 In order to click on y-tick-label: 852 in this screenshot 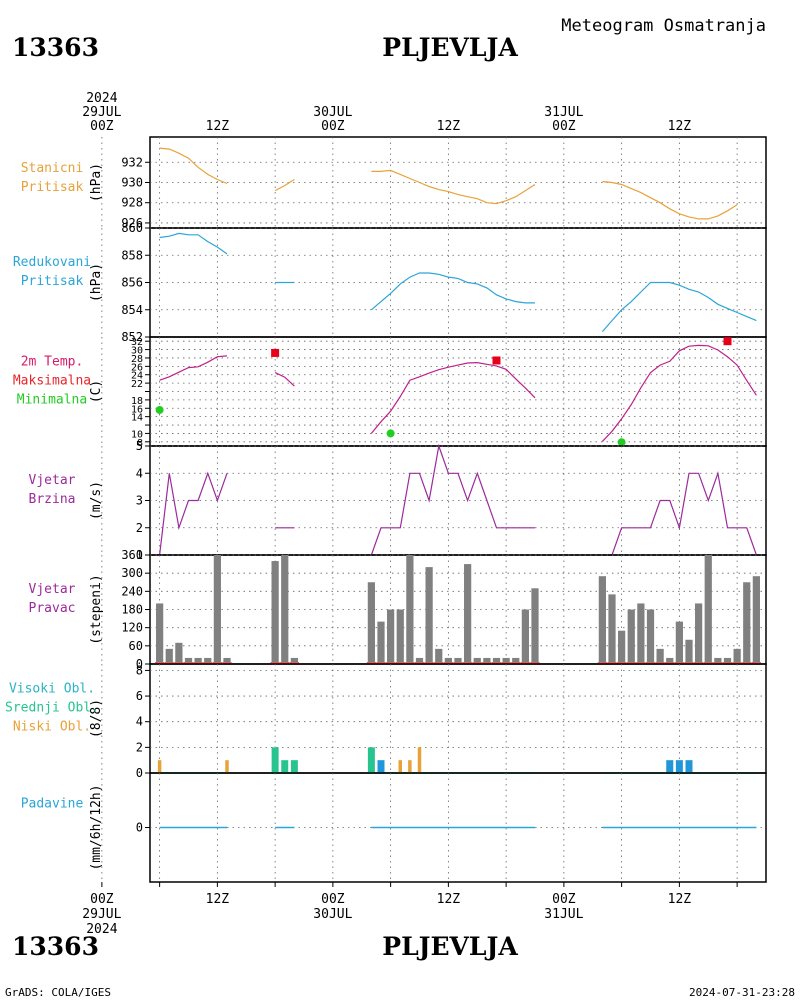, I will do `click(132, 337)`.